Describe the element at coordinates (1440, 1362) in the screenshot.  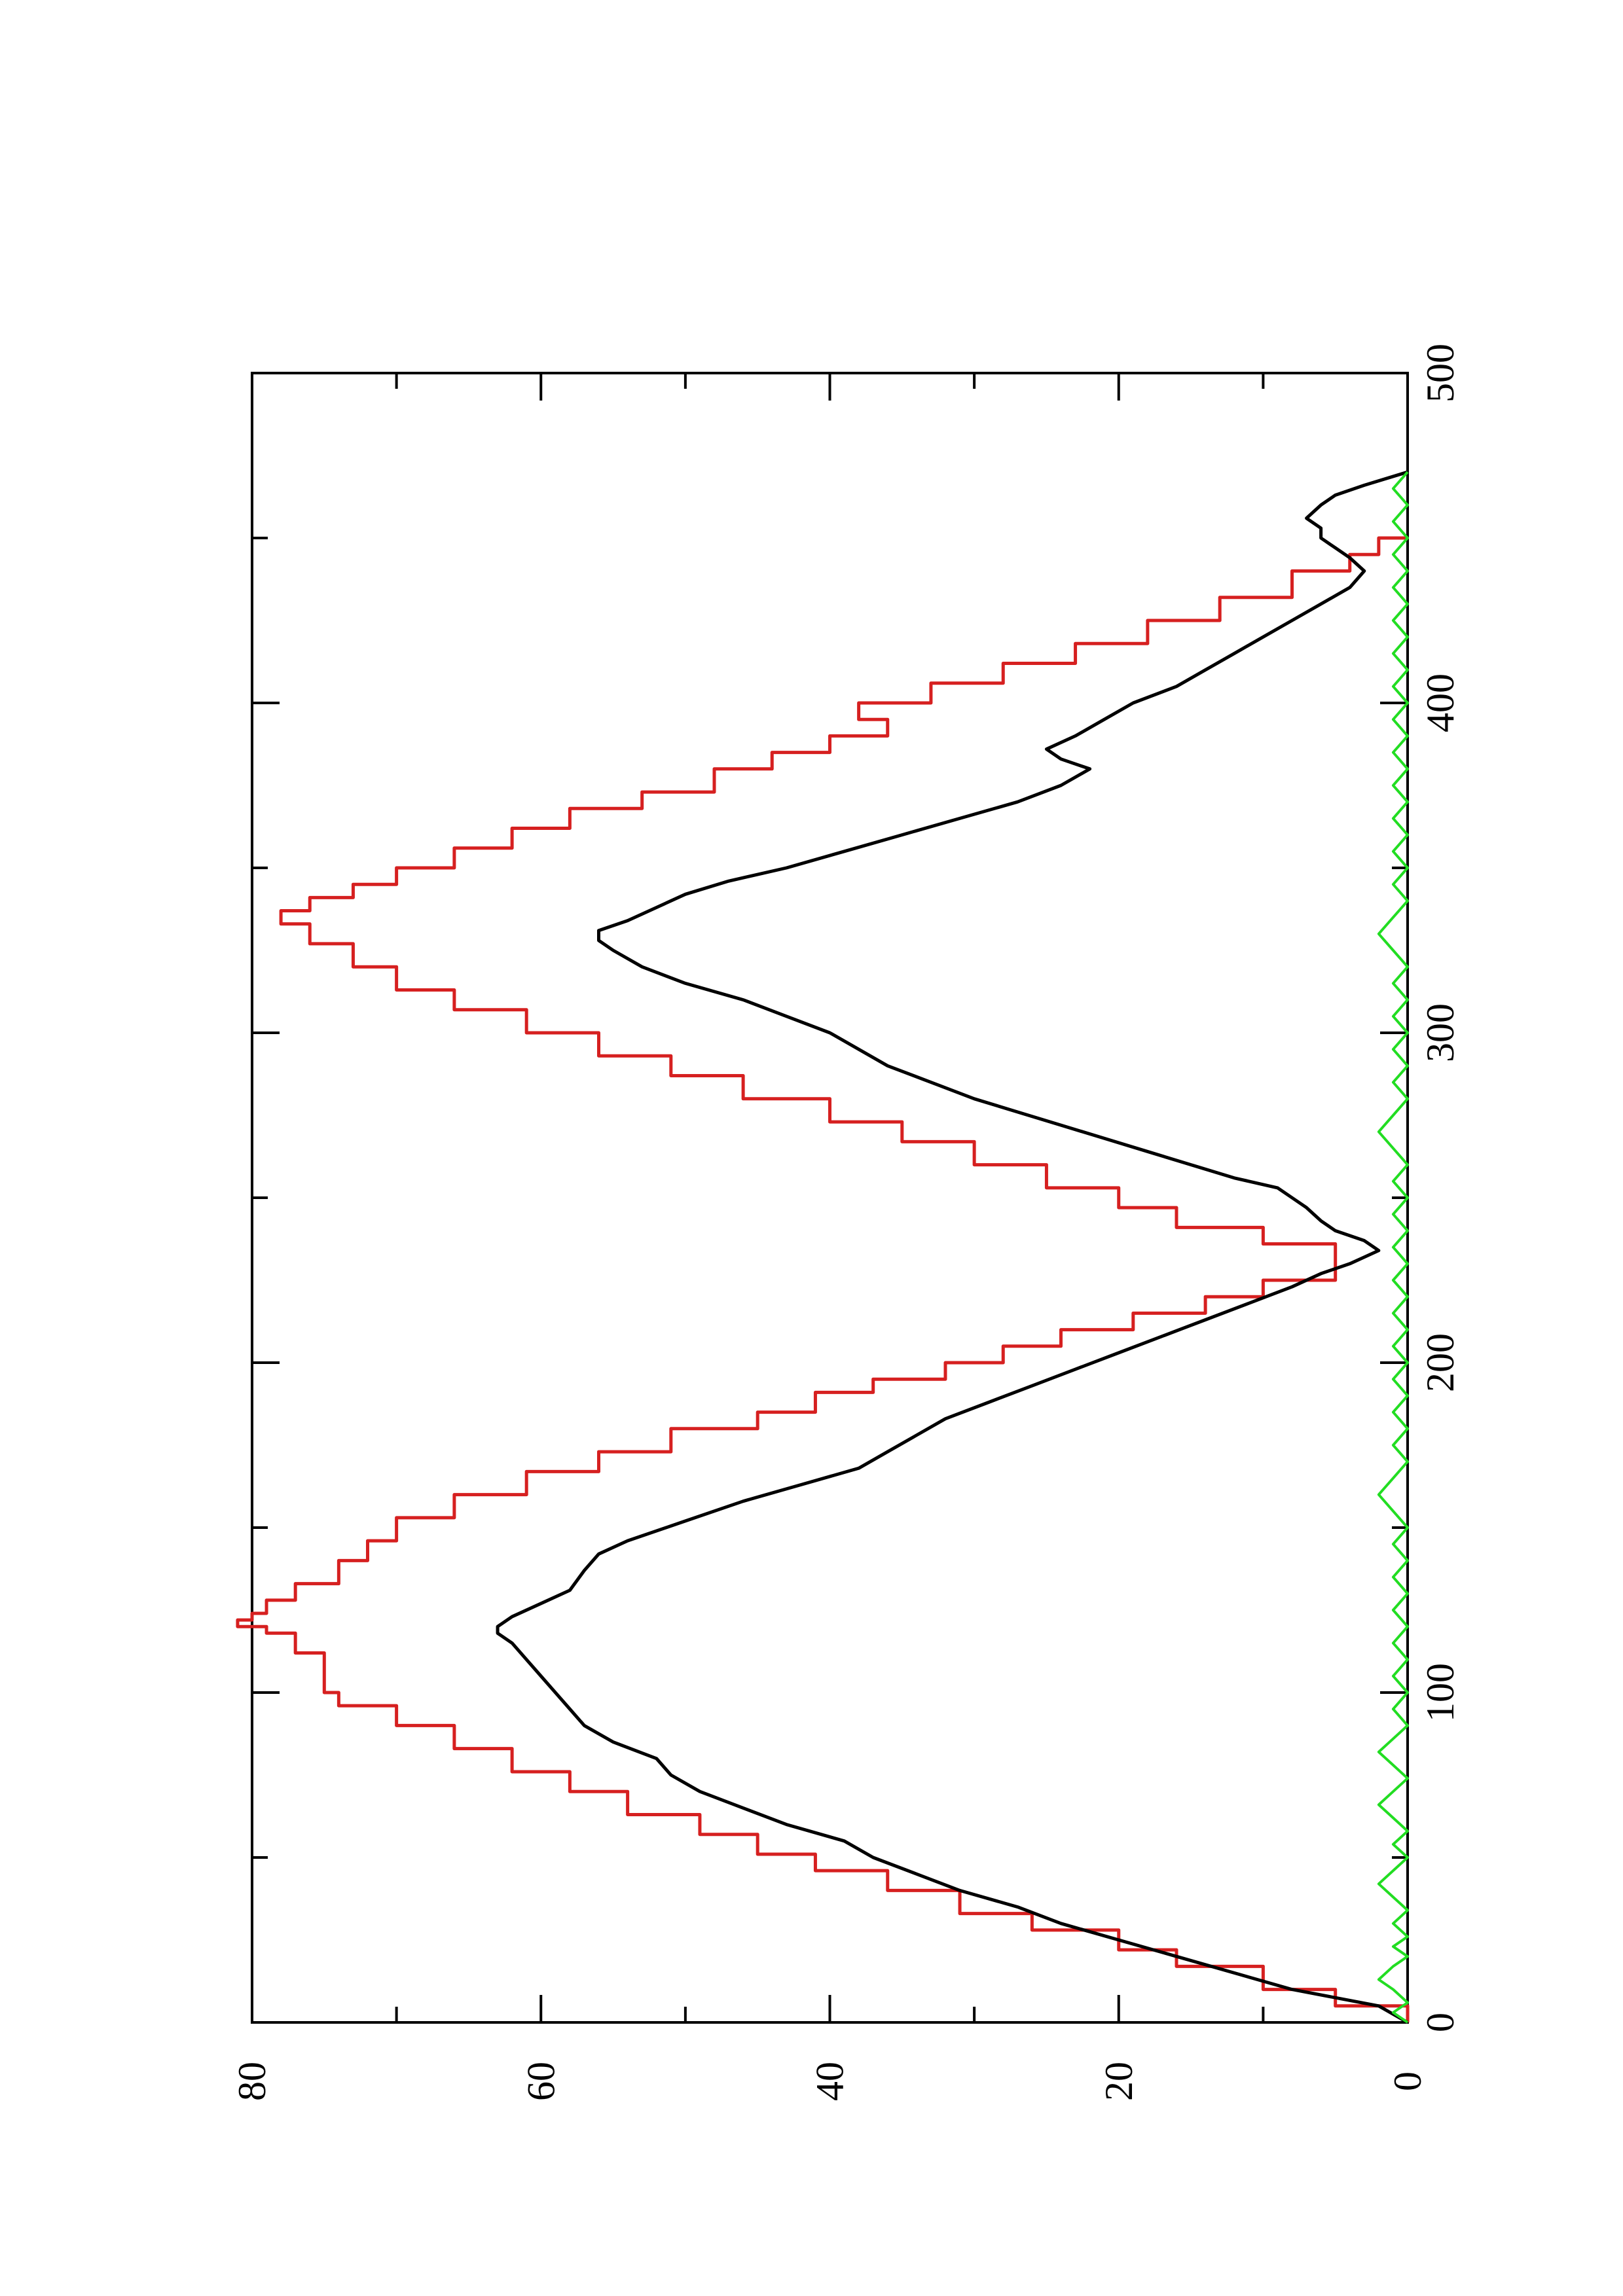
I see `x-tick-label: 200` at that location.